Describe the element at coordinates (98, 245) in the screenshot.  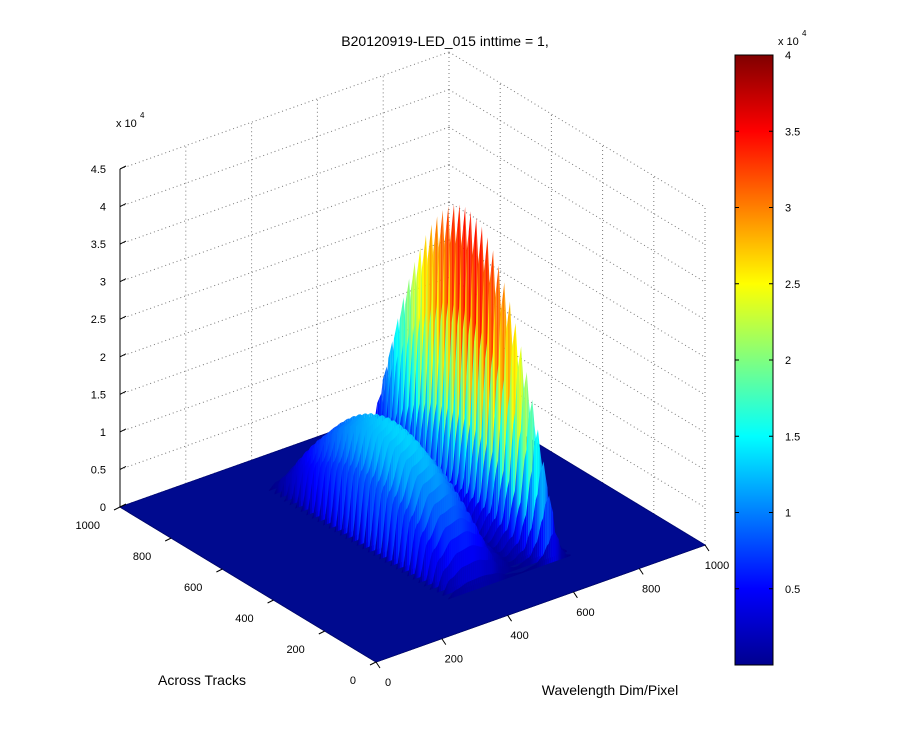
I see `z-tick-label: 3.5` at that location.